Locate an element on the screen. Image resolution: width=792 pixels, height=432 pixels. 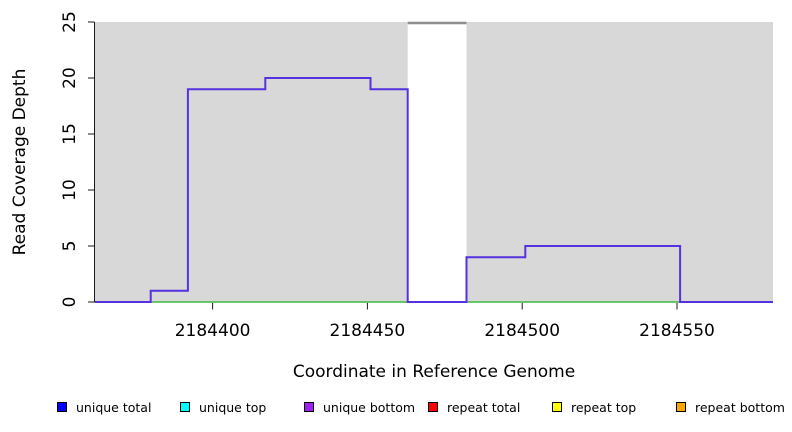
x-tick-label: 2184550 is located at coordinates (677, 331).